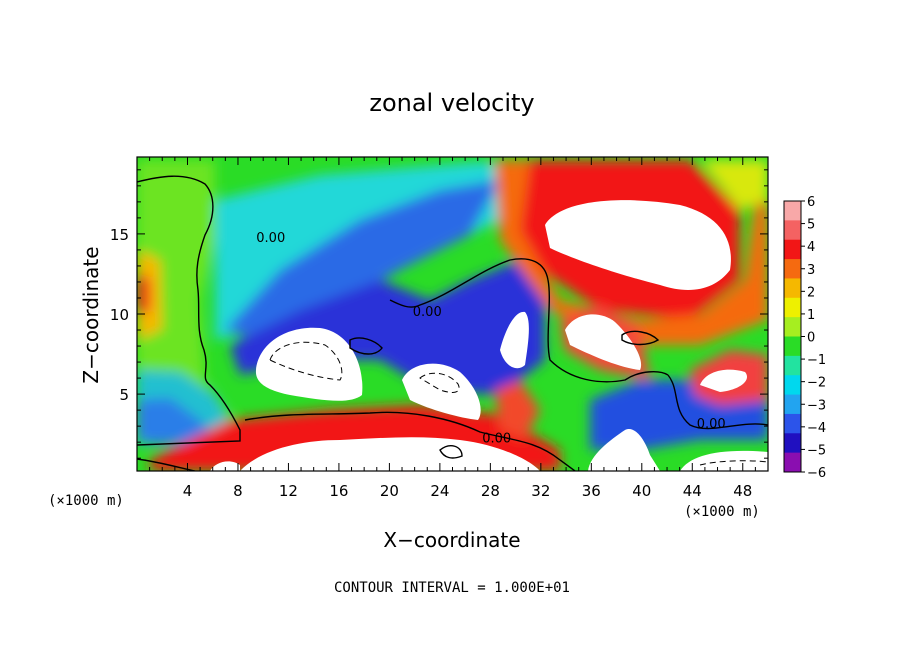  What do you see at coordinates (591, 491) in the screenshot?
I see `x-tick-label: 36` at bounding box center [591, 491].